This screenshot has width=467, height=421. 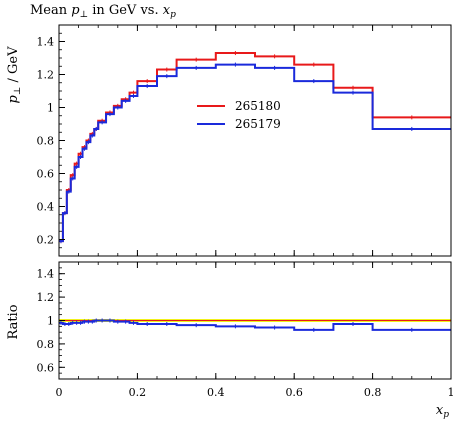 I want to click on ratio-y-tick-label: 0.8, so click(x=46, y=344).